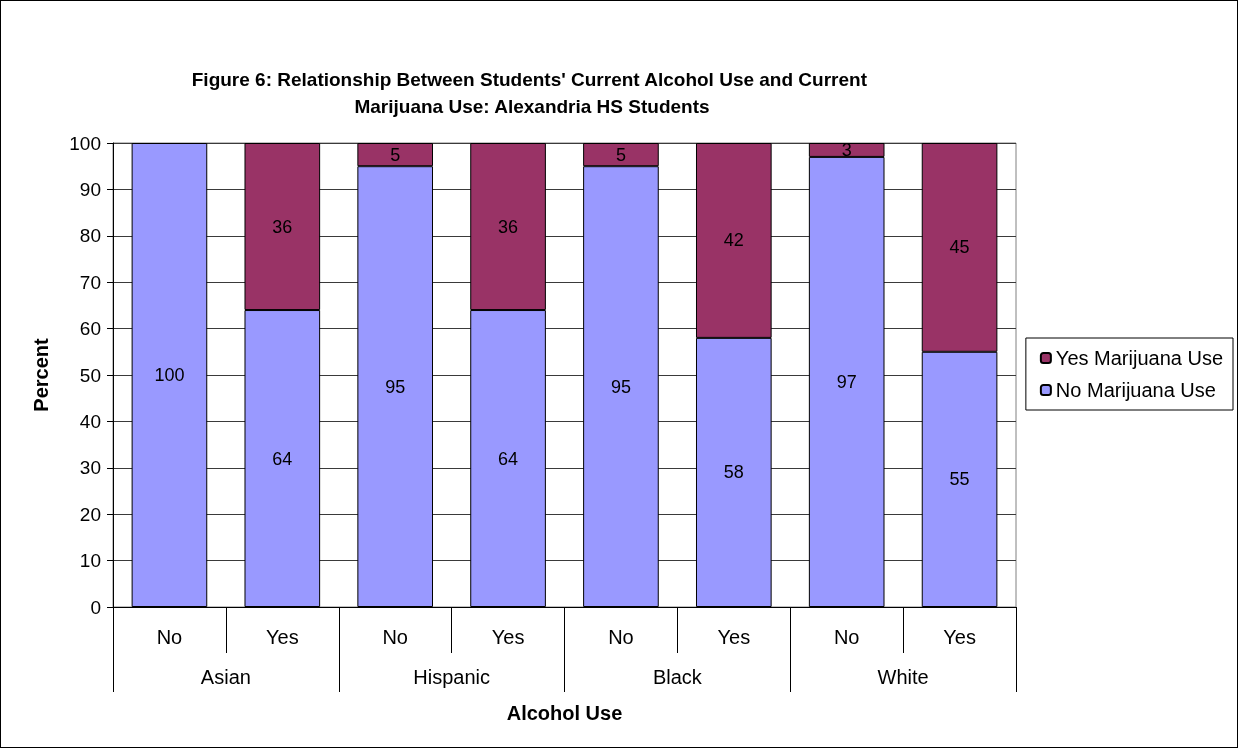 This screenshot has width=1238, height=748. I want to click on data-label: 42, so click(733, 240).